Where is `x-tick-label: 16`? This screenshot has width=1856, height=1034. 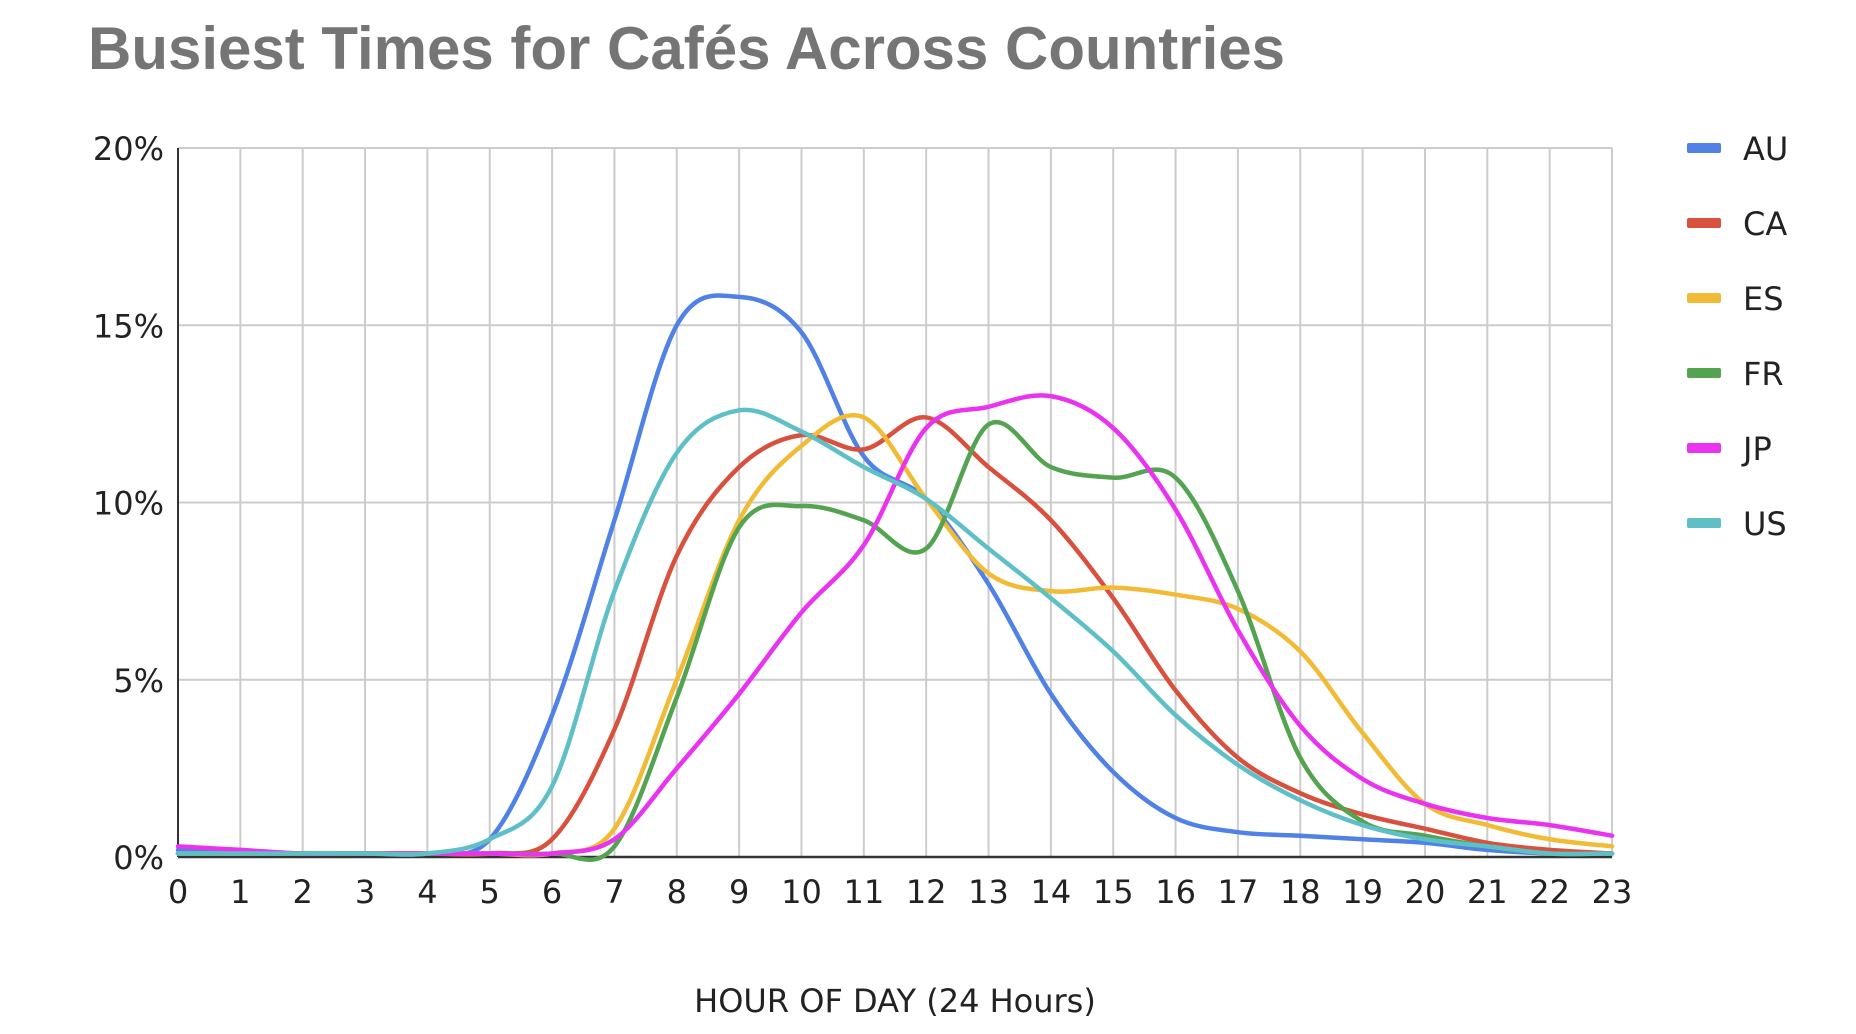
x-tick-label: 16 is located at coordinates (1175, 892).